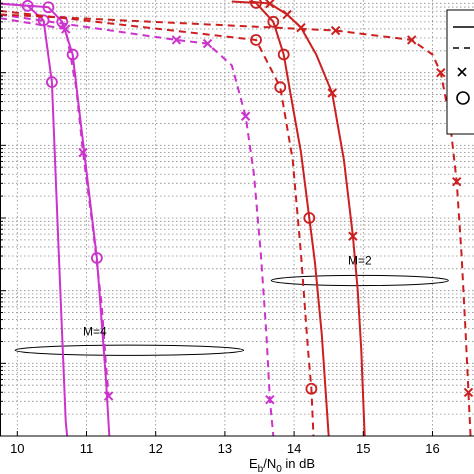  I want to click on x-axis-title-subscript: 0, so click(279, 469).